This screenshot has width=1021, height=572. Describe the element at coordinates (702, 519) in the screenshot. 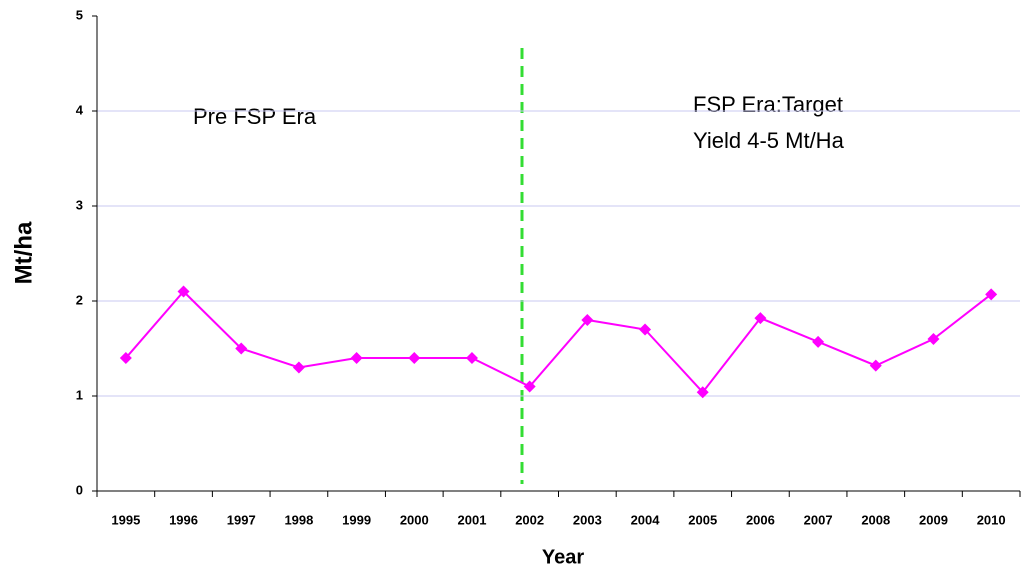

I see `x-tick-label: 2005` at that location.